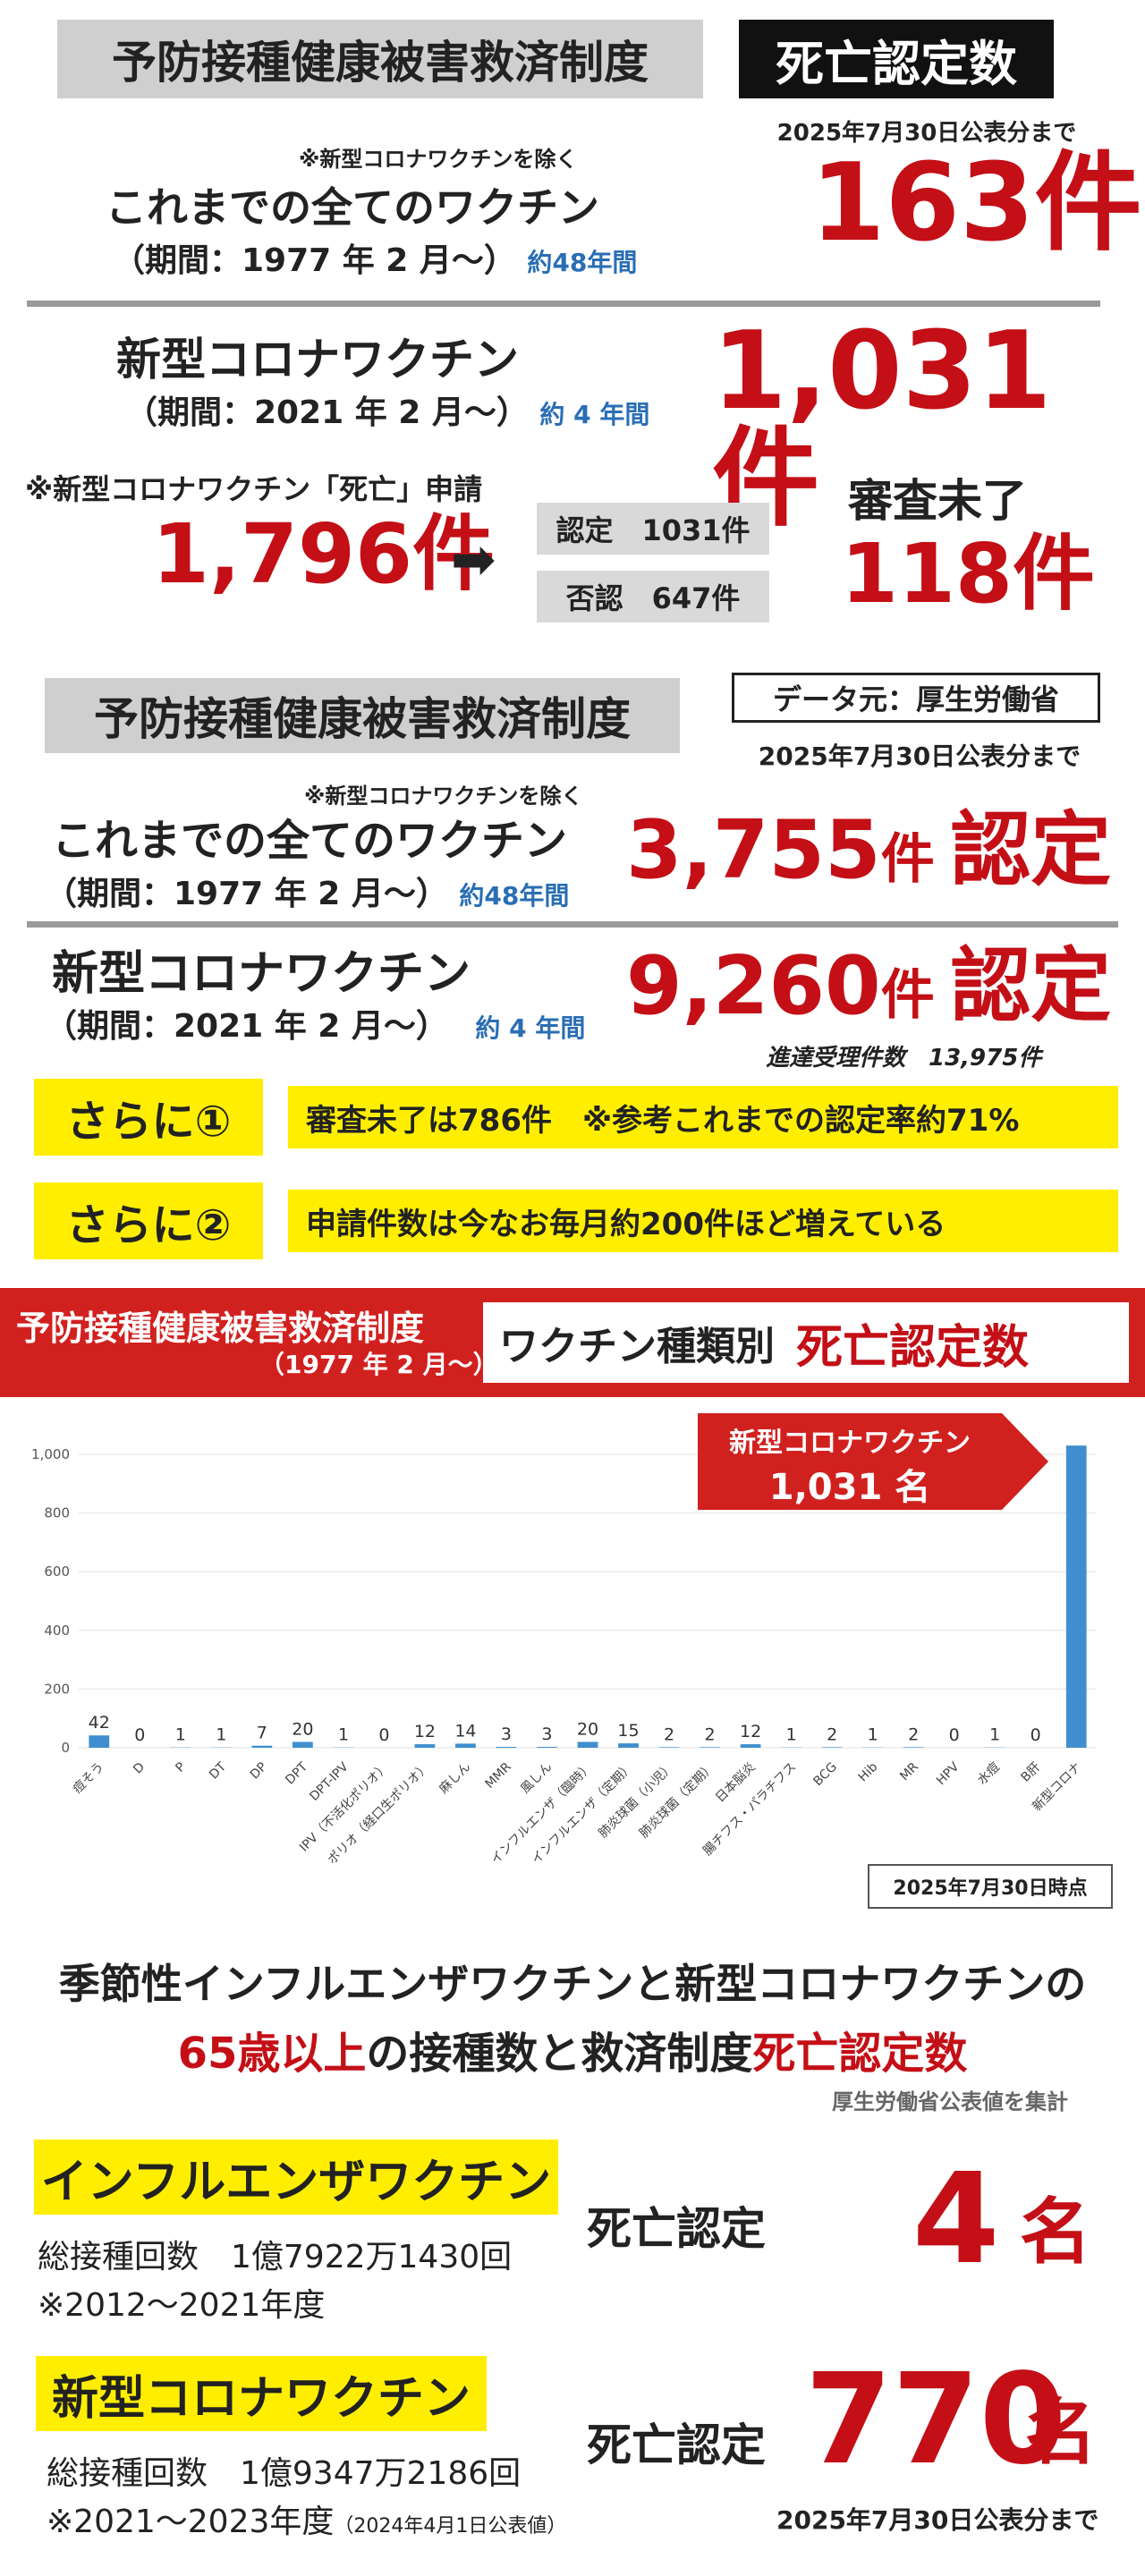 The width and height of the screenshot is (1145, 2576). What do you see at coordinates (50, 1454) in the screenshot?
I see `y-tick-label: 1,000` at bounding box center [50, 1454].